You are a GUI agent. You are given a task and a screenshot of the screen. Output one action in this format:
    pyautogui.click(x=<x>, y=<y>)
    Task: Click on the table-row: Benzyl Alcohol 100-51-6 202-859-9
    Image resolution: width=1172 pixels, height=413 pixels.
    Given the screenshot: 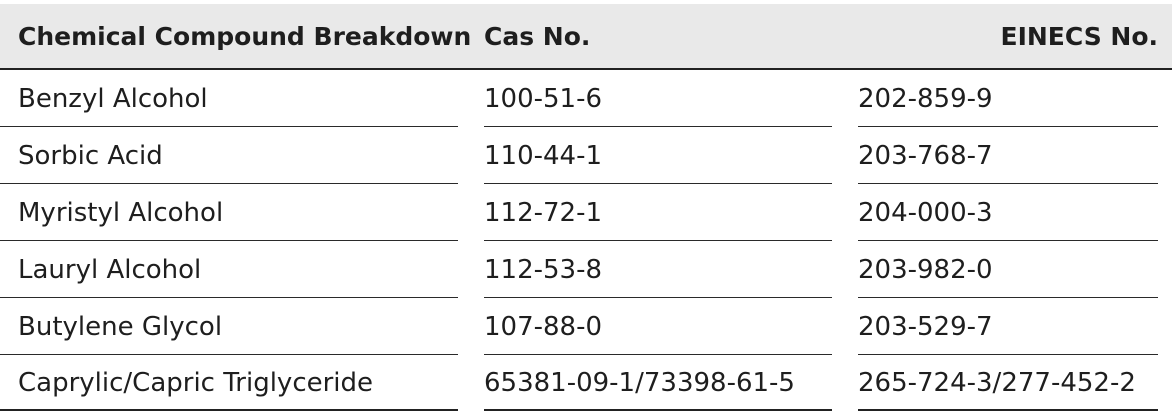 What is the action you would take?
    pyautogui.click(x=586, y=98)
    